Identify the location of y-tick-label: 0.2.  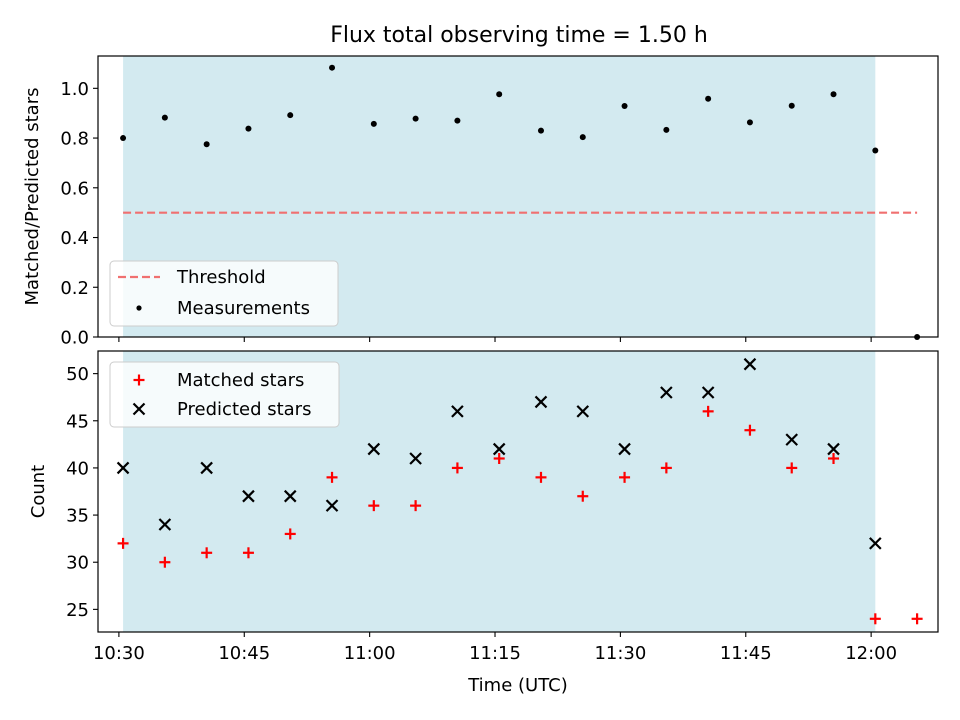
(74, 288).